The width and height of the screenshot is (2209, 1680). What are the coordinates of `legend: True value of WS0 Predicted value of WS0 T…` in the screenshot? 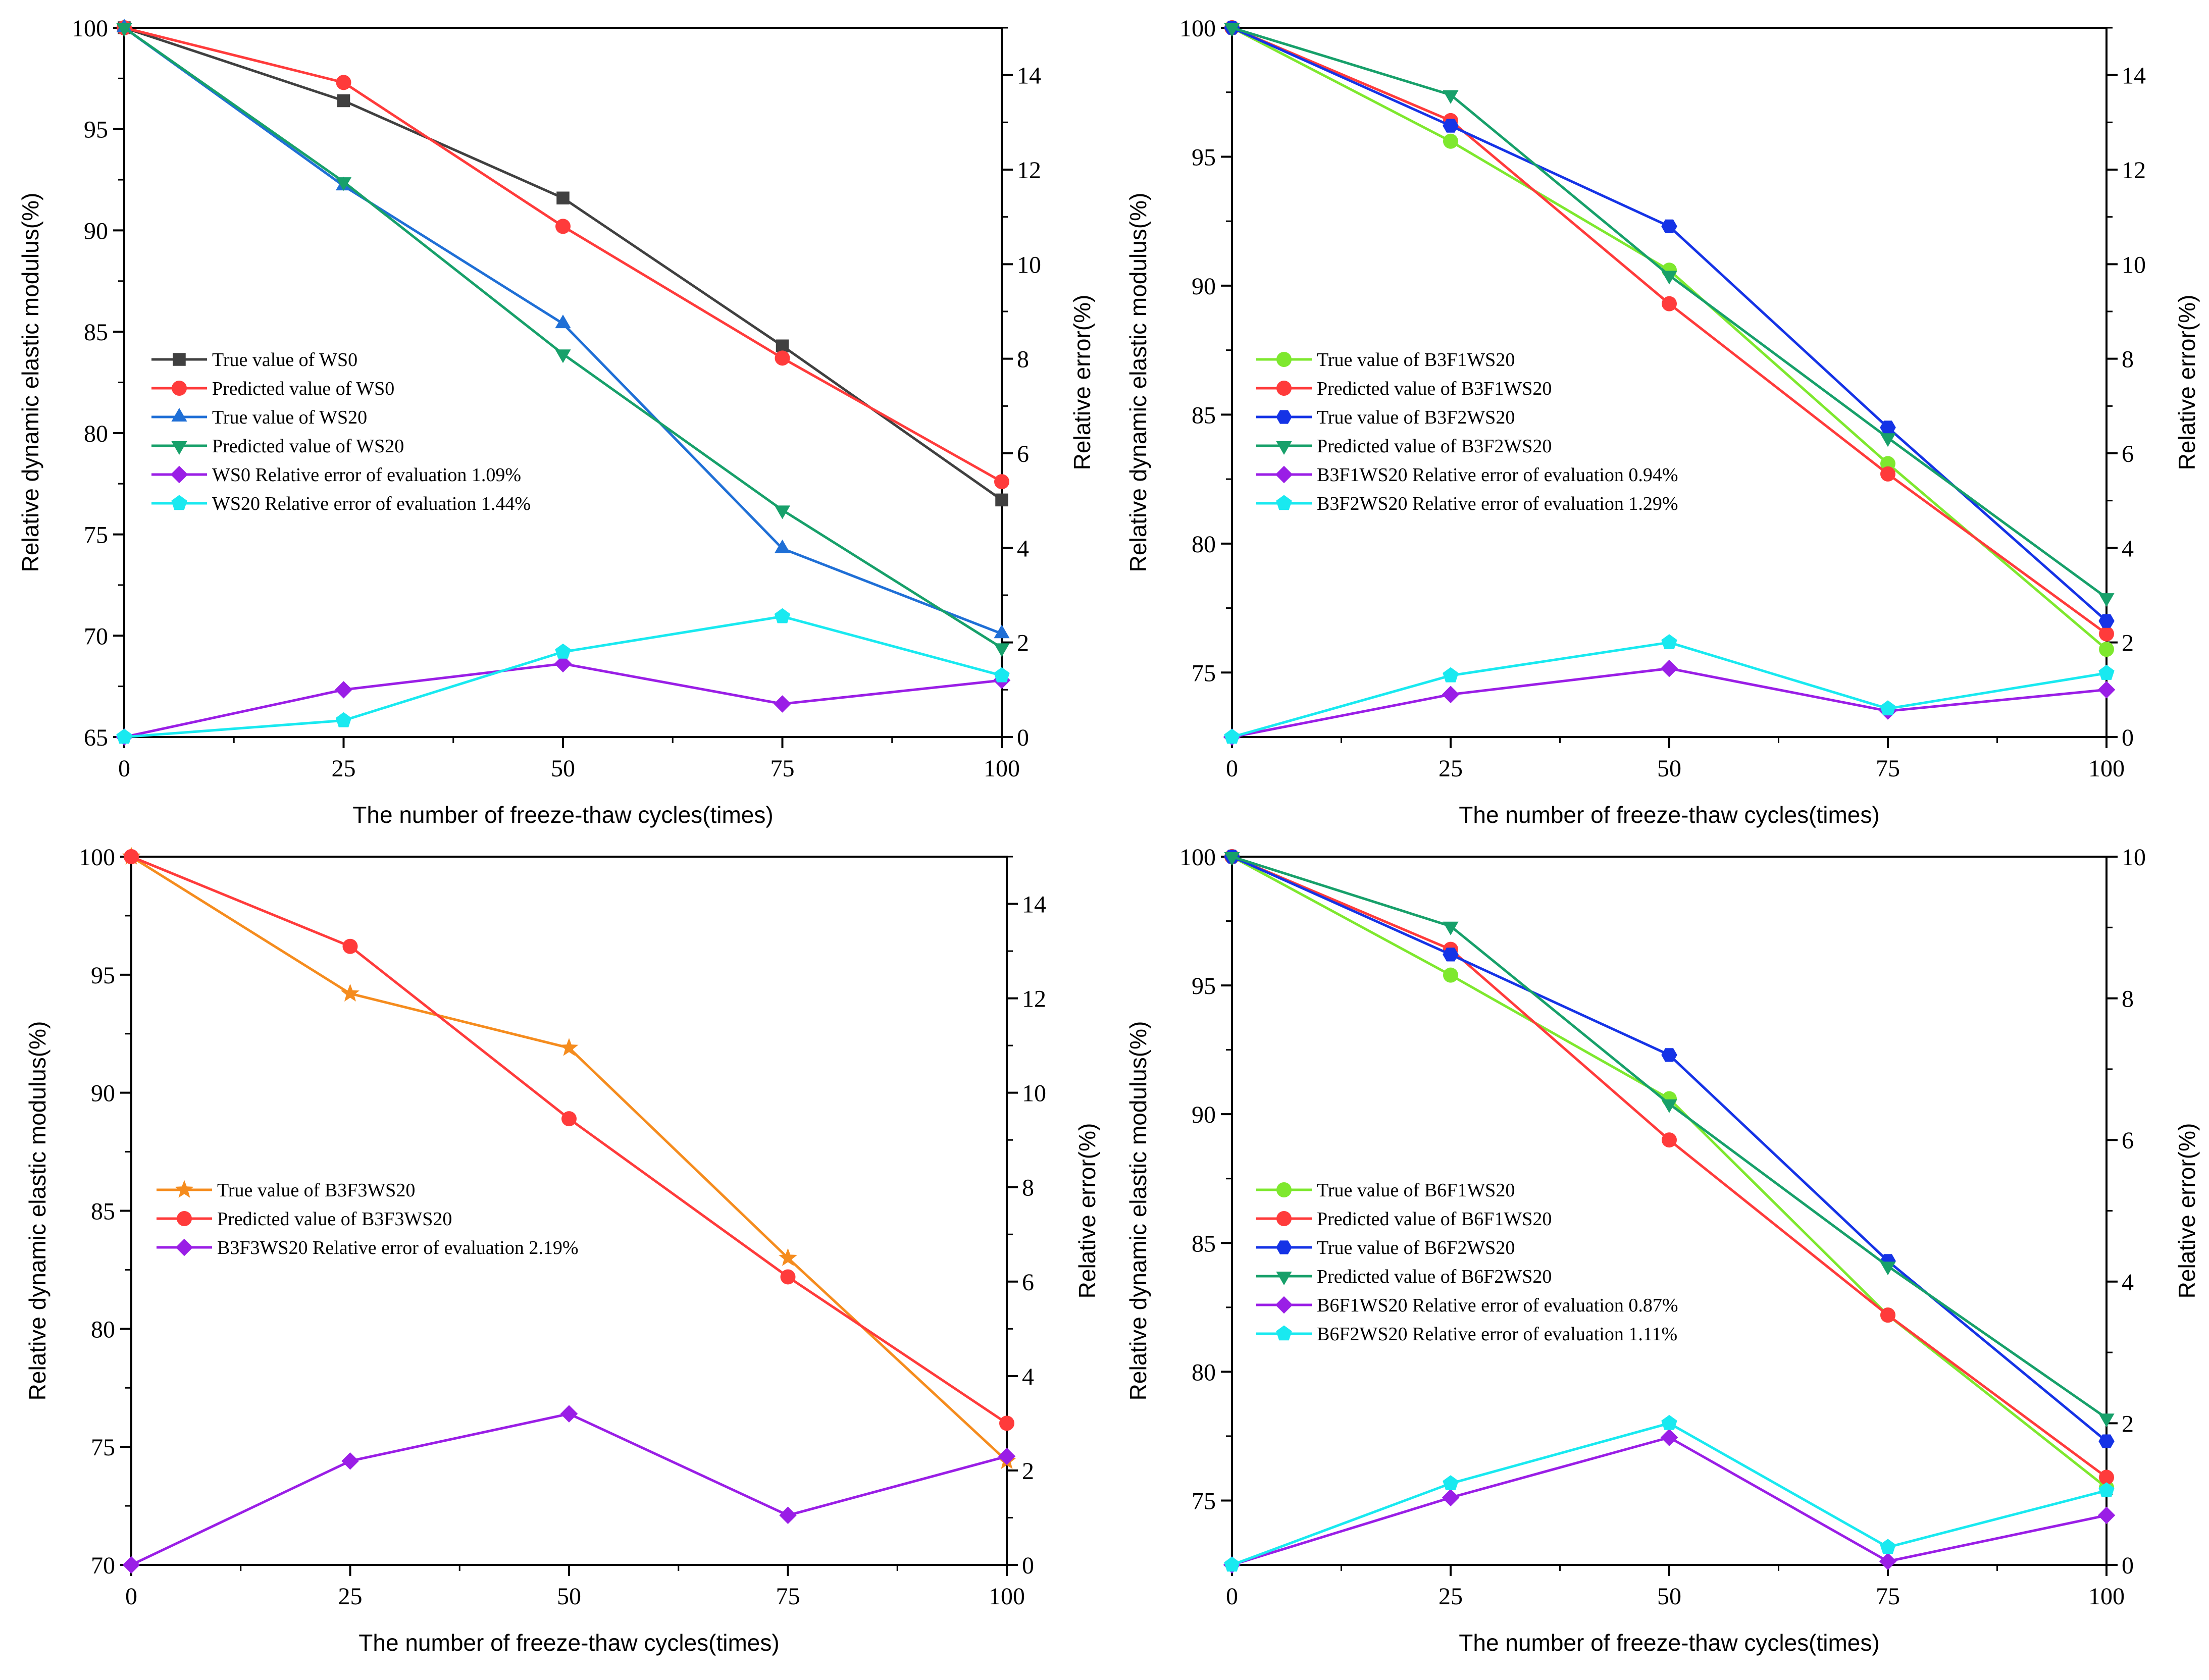 It's located at (341, 431).